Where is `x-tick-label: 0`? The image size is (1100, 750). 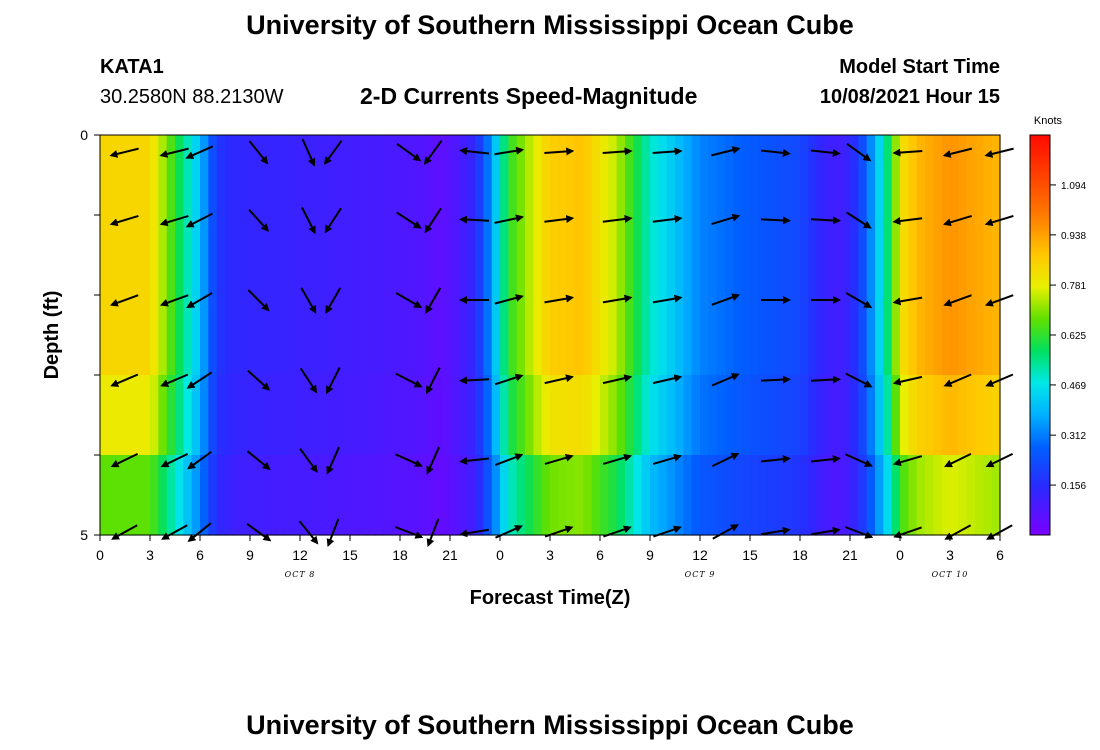
x-tick-label: 0 is located at coordinates (500, 555).